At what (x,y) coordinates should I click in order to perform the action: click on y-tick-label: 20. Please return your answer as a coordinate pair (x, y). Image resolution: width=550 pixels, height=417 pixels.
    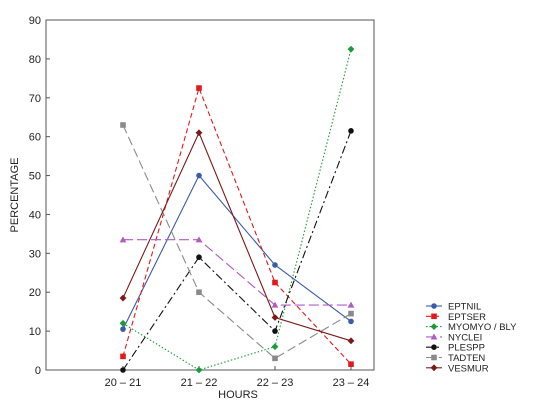
    Looking at the image, I should click on (35, 293).